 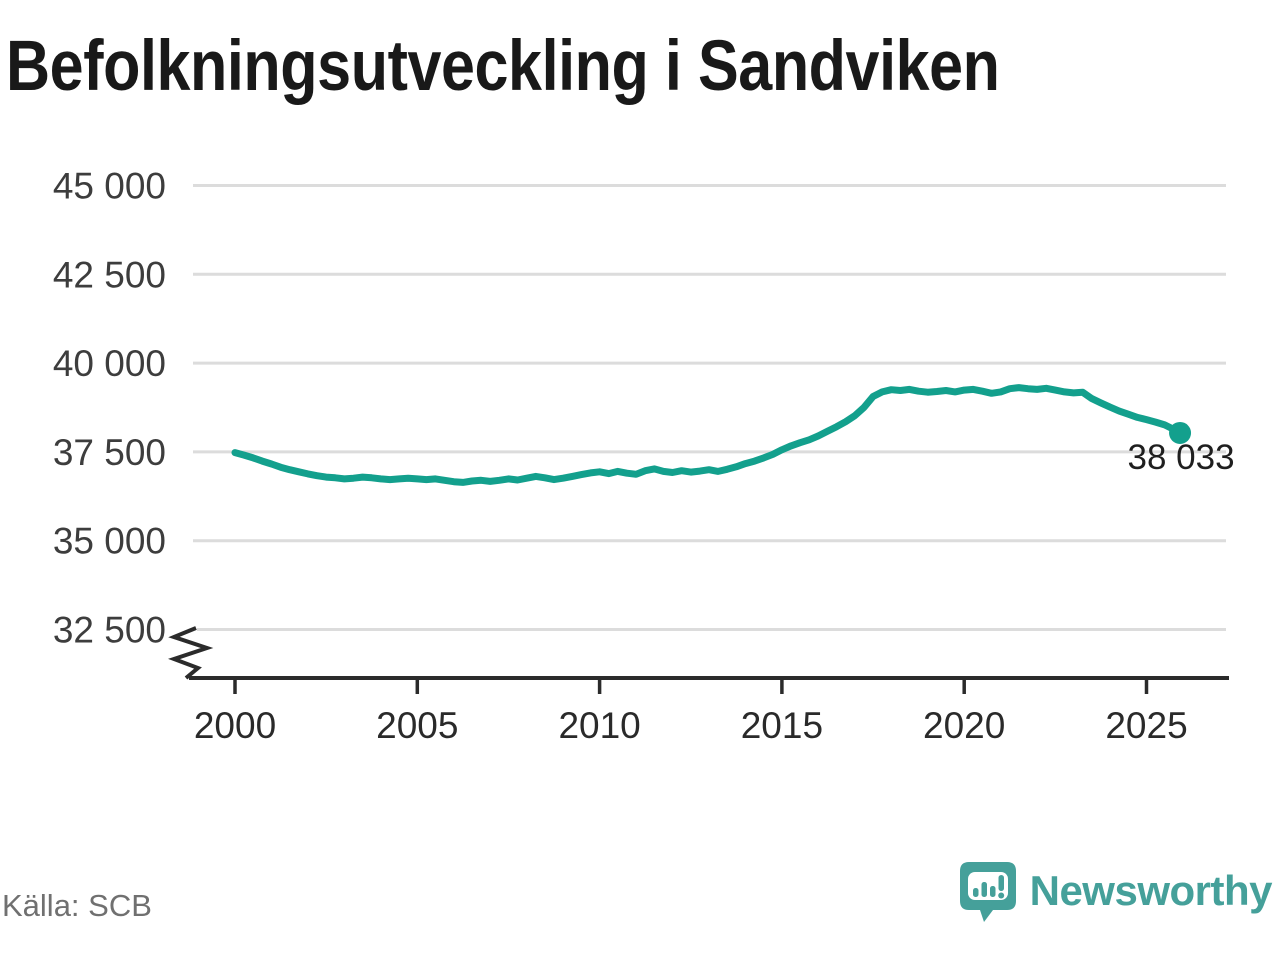 What do you see at coordinates (109, 186) in the screenshot?
I see `y-tick-label: 45 000` at bounding box center [109, 186].